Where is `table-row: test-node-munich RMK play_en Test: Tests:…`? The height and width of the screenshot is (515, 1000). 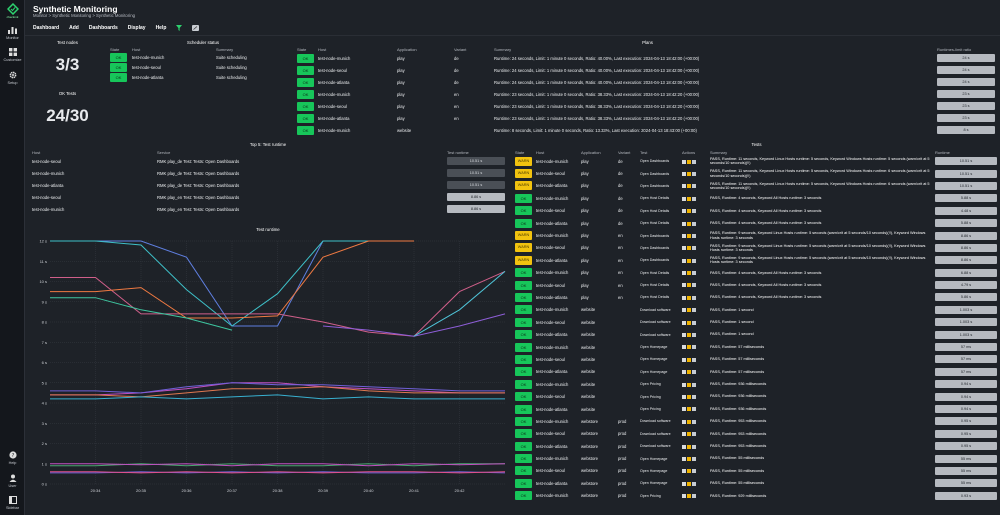 table-row: test-node-munich RMK play_en Test: Tests:… is located at coordinates (270, 209).